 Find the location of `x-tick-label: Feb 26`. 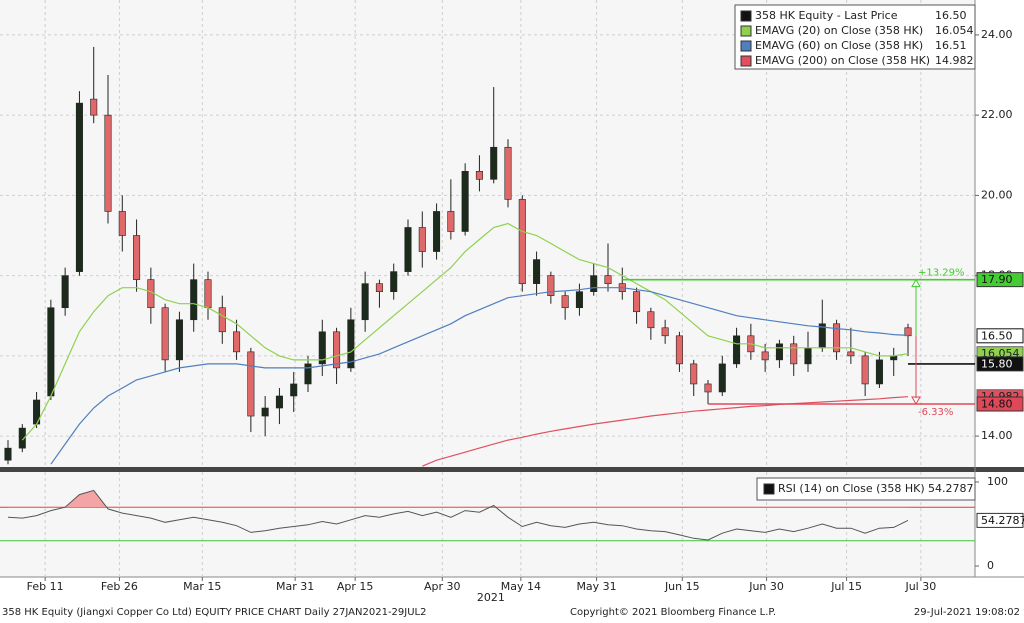

x-tick-label: Feb 26 is located at coordinates (119, 586).